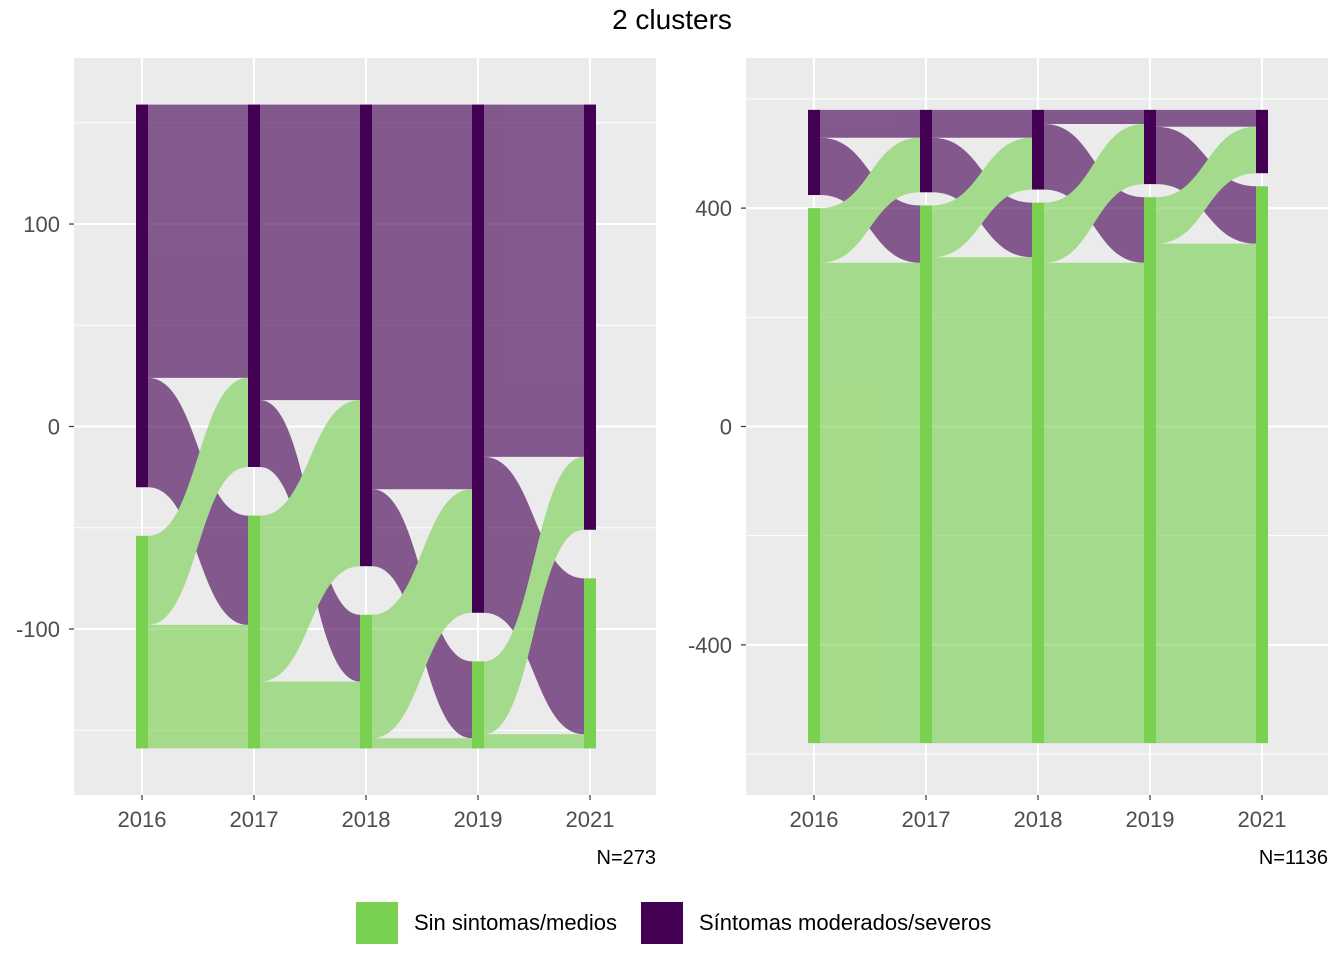  I want to click on legend-label-sintomas-moderados: Síntomas moderados/severos, so click(845, 922).